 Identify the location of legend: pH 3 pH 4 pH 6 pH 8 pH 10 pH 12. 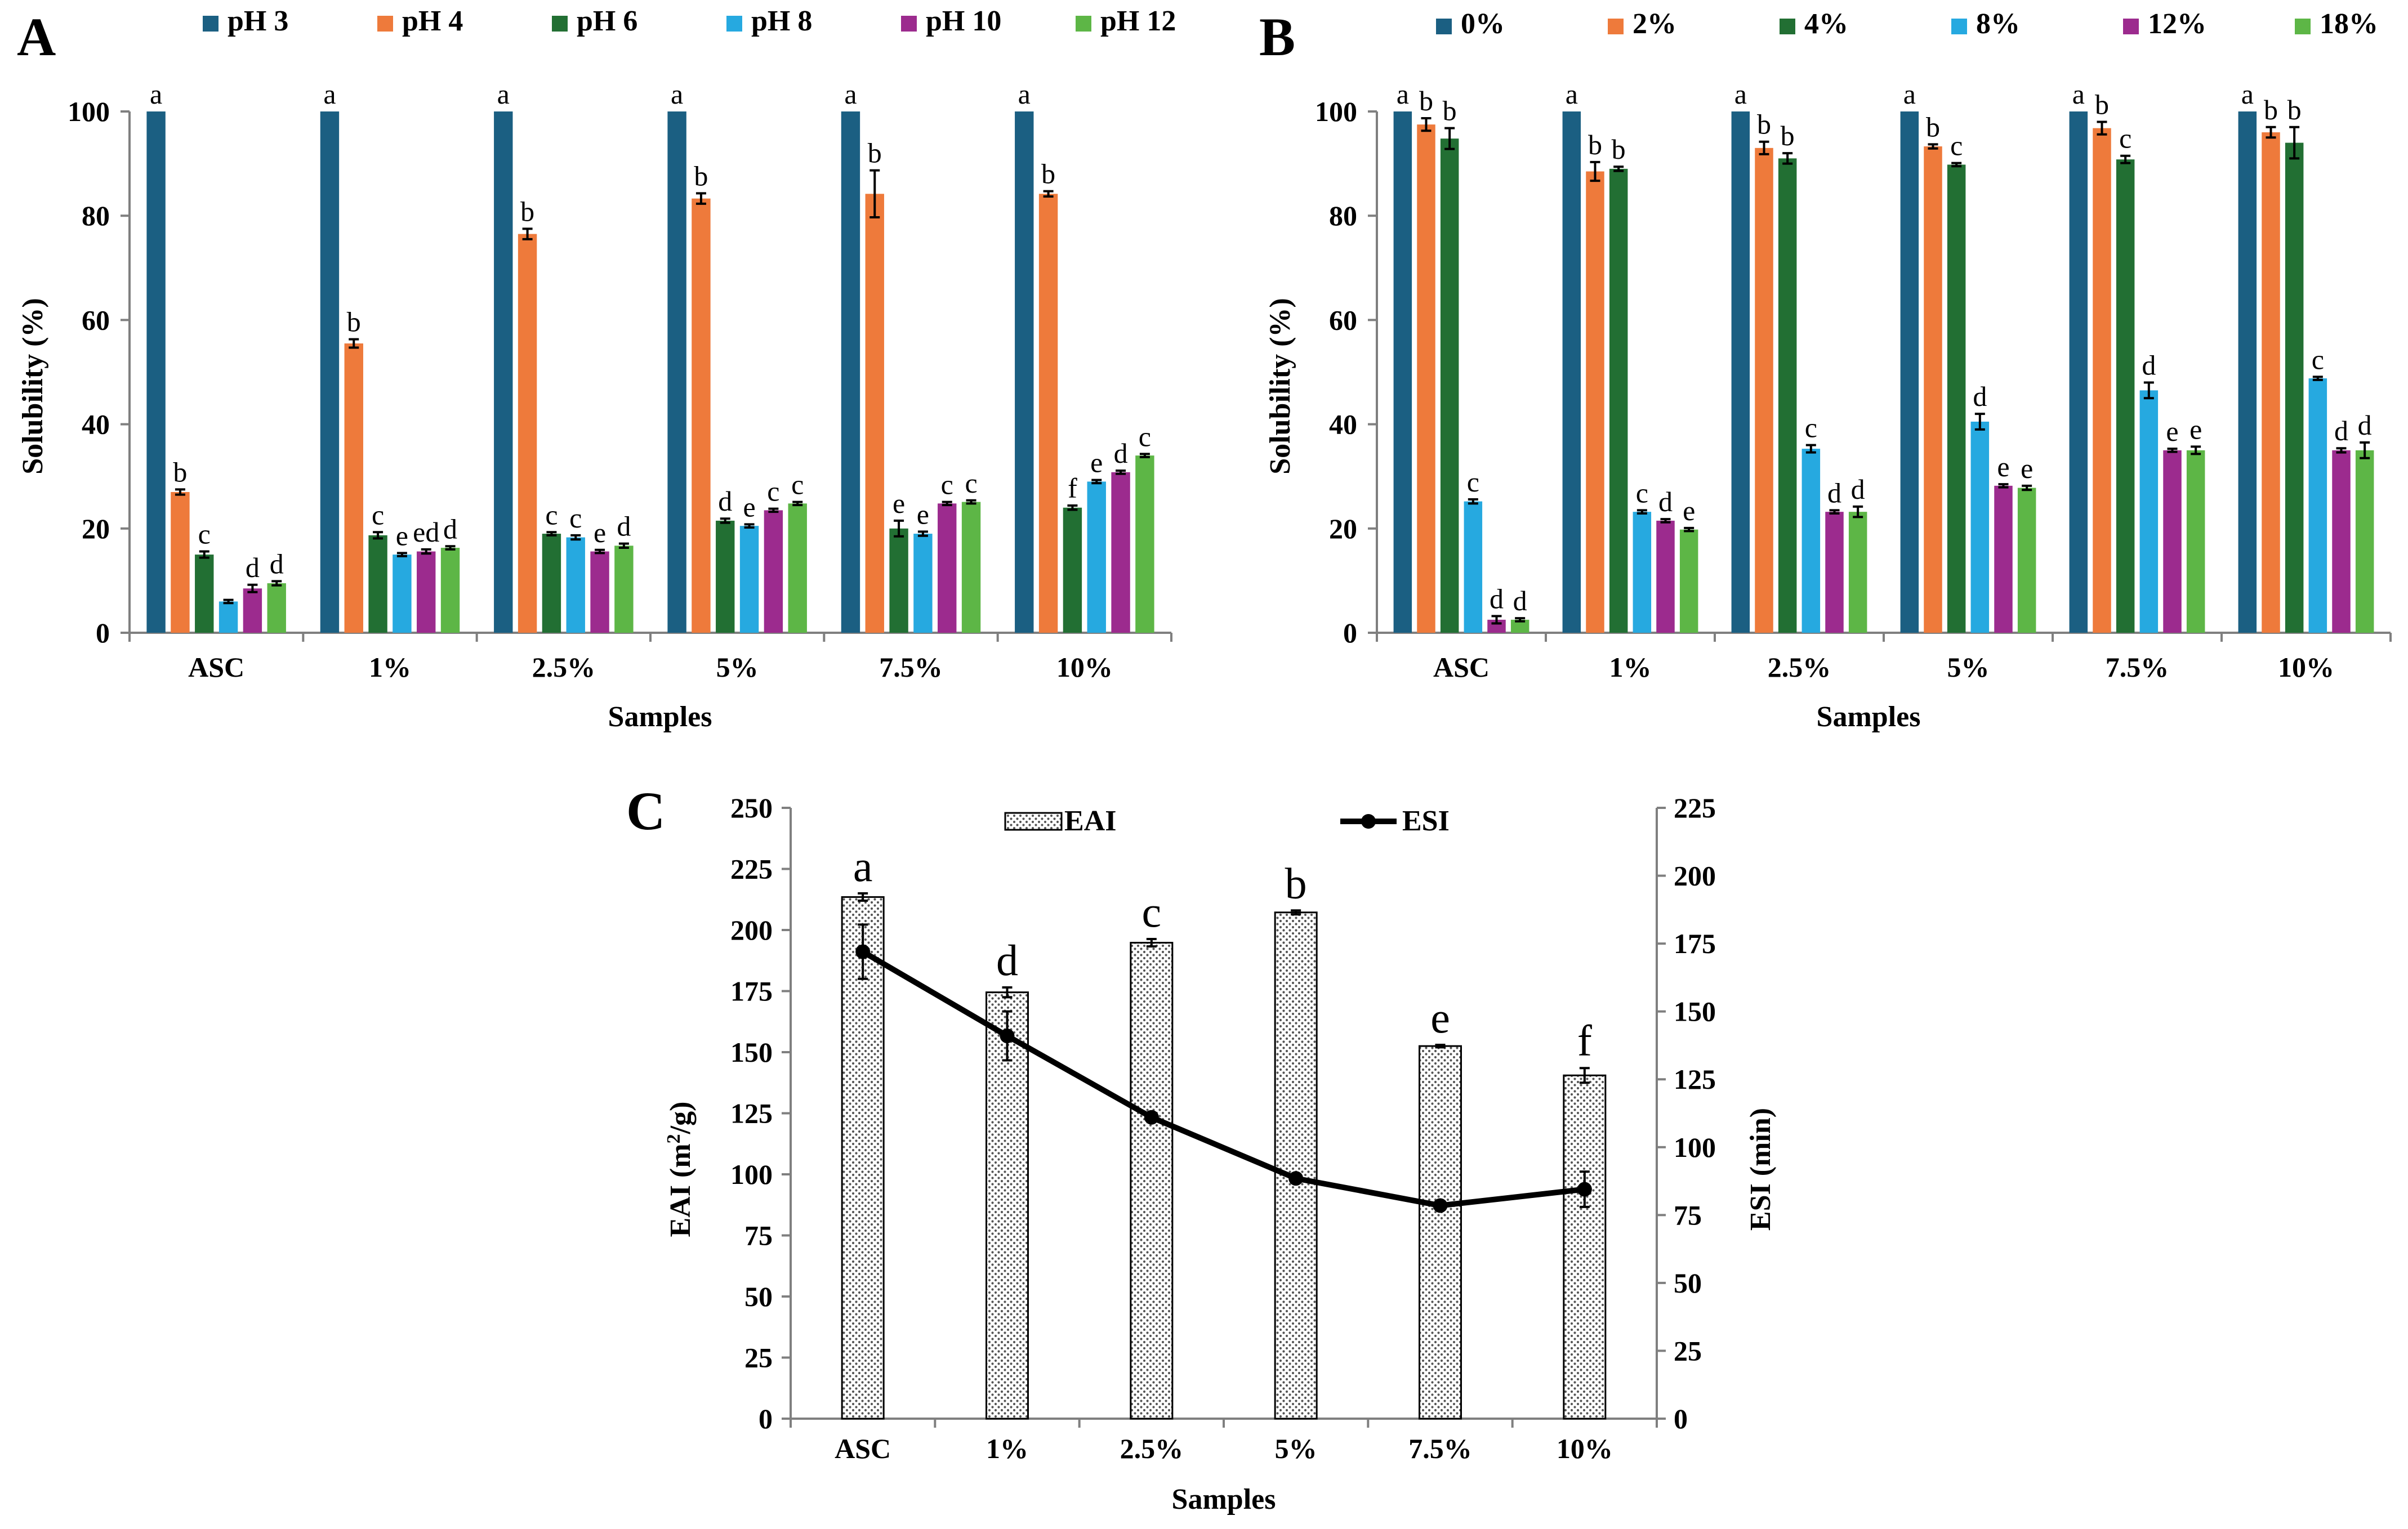
(689, 21).